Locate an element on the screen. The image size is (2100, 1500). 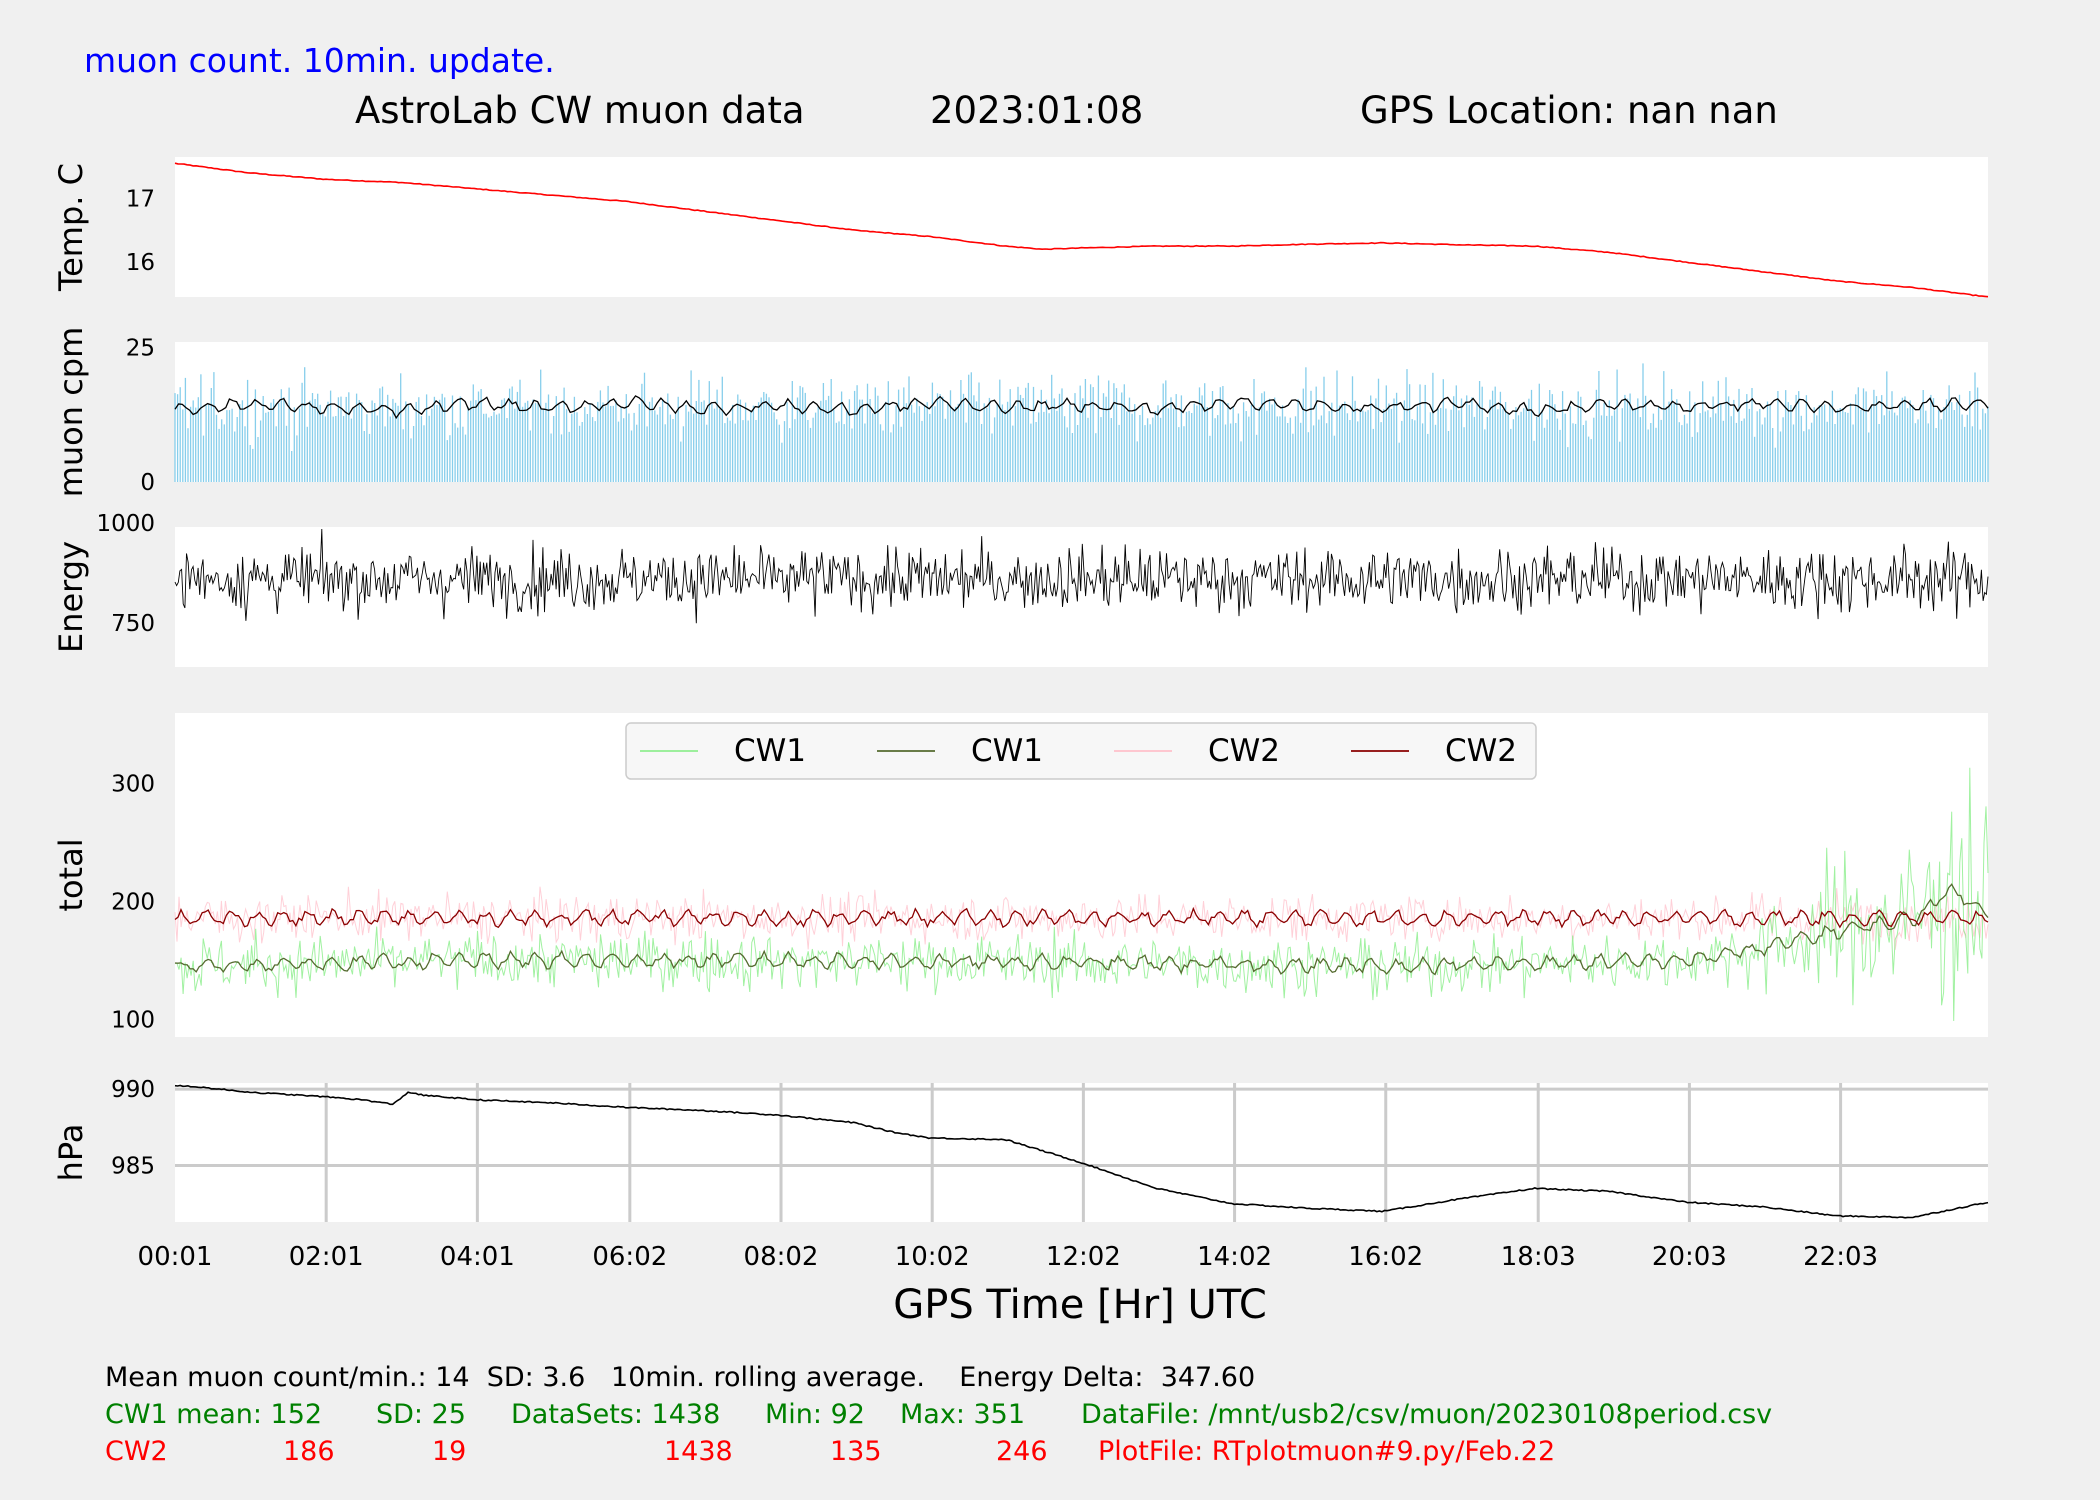
total-ytick-label: 200 is located at coordinates (133, 903).